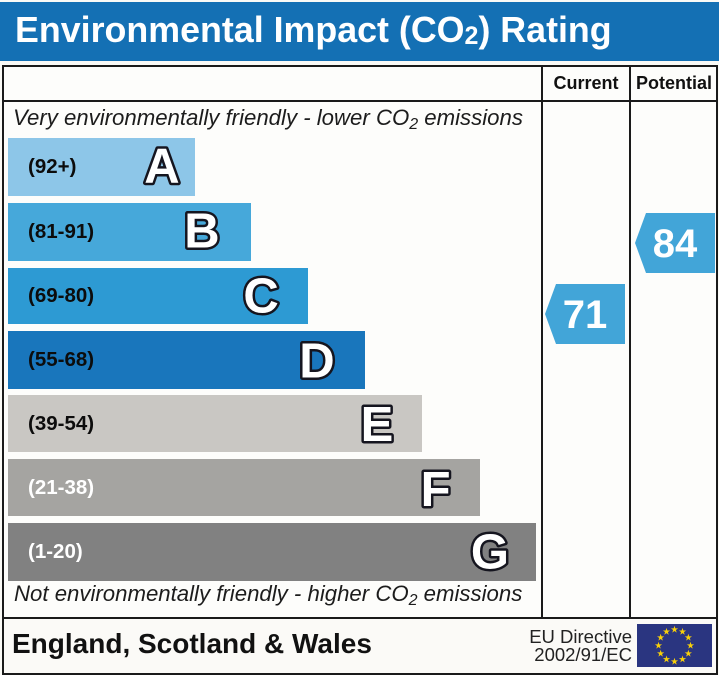  I want to click on svg-text: B, so click(201, 232).